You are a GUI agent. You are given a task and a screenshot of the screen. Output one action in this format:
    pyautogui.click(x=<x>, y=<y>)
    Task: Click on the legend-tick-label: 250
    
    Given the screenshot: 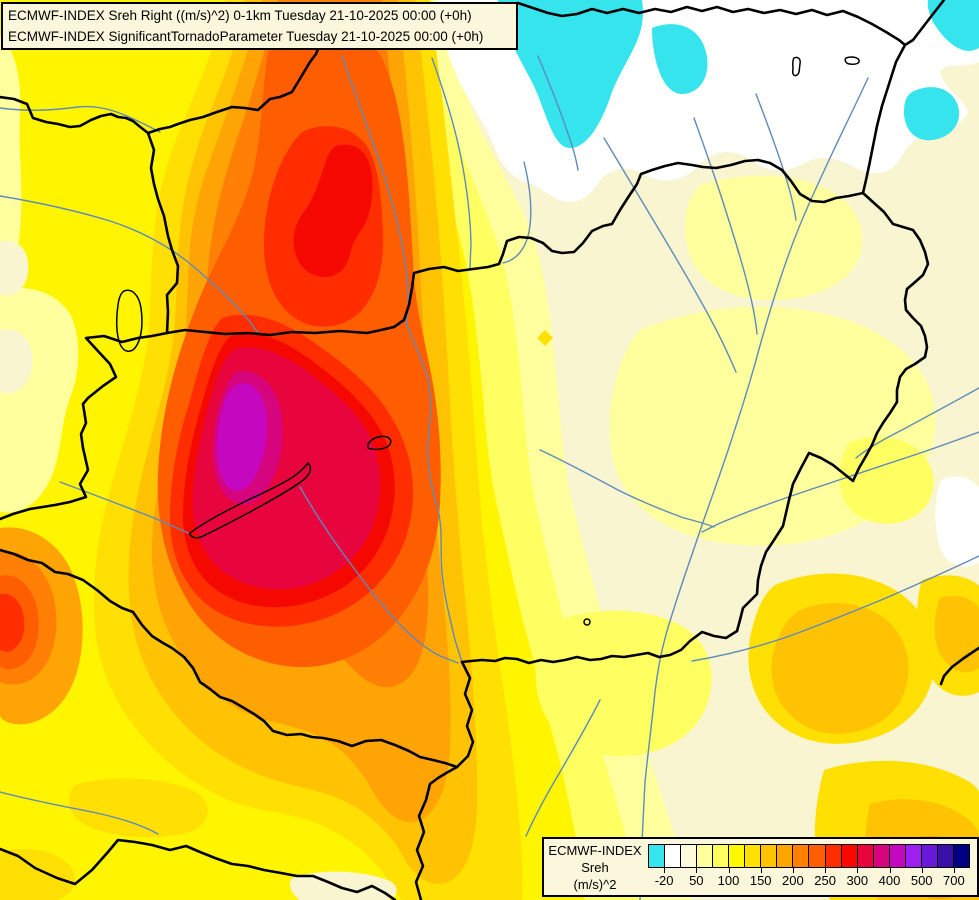 What is the action you would take?
    pyautogui.click(x=825, y=880)
    